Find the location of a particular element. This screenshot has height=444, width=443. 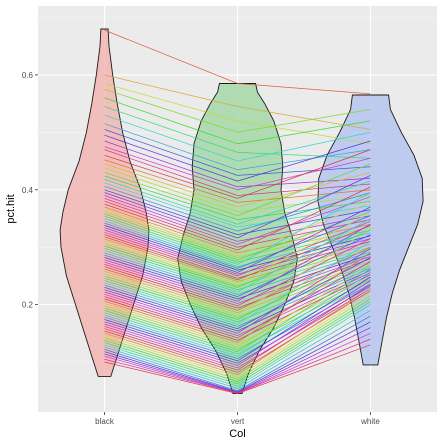

x-tick-label-black: black is located at coordinates (105, 421).